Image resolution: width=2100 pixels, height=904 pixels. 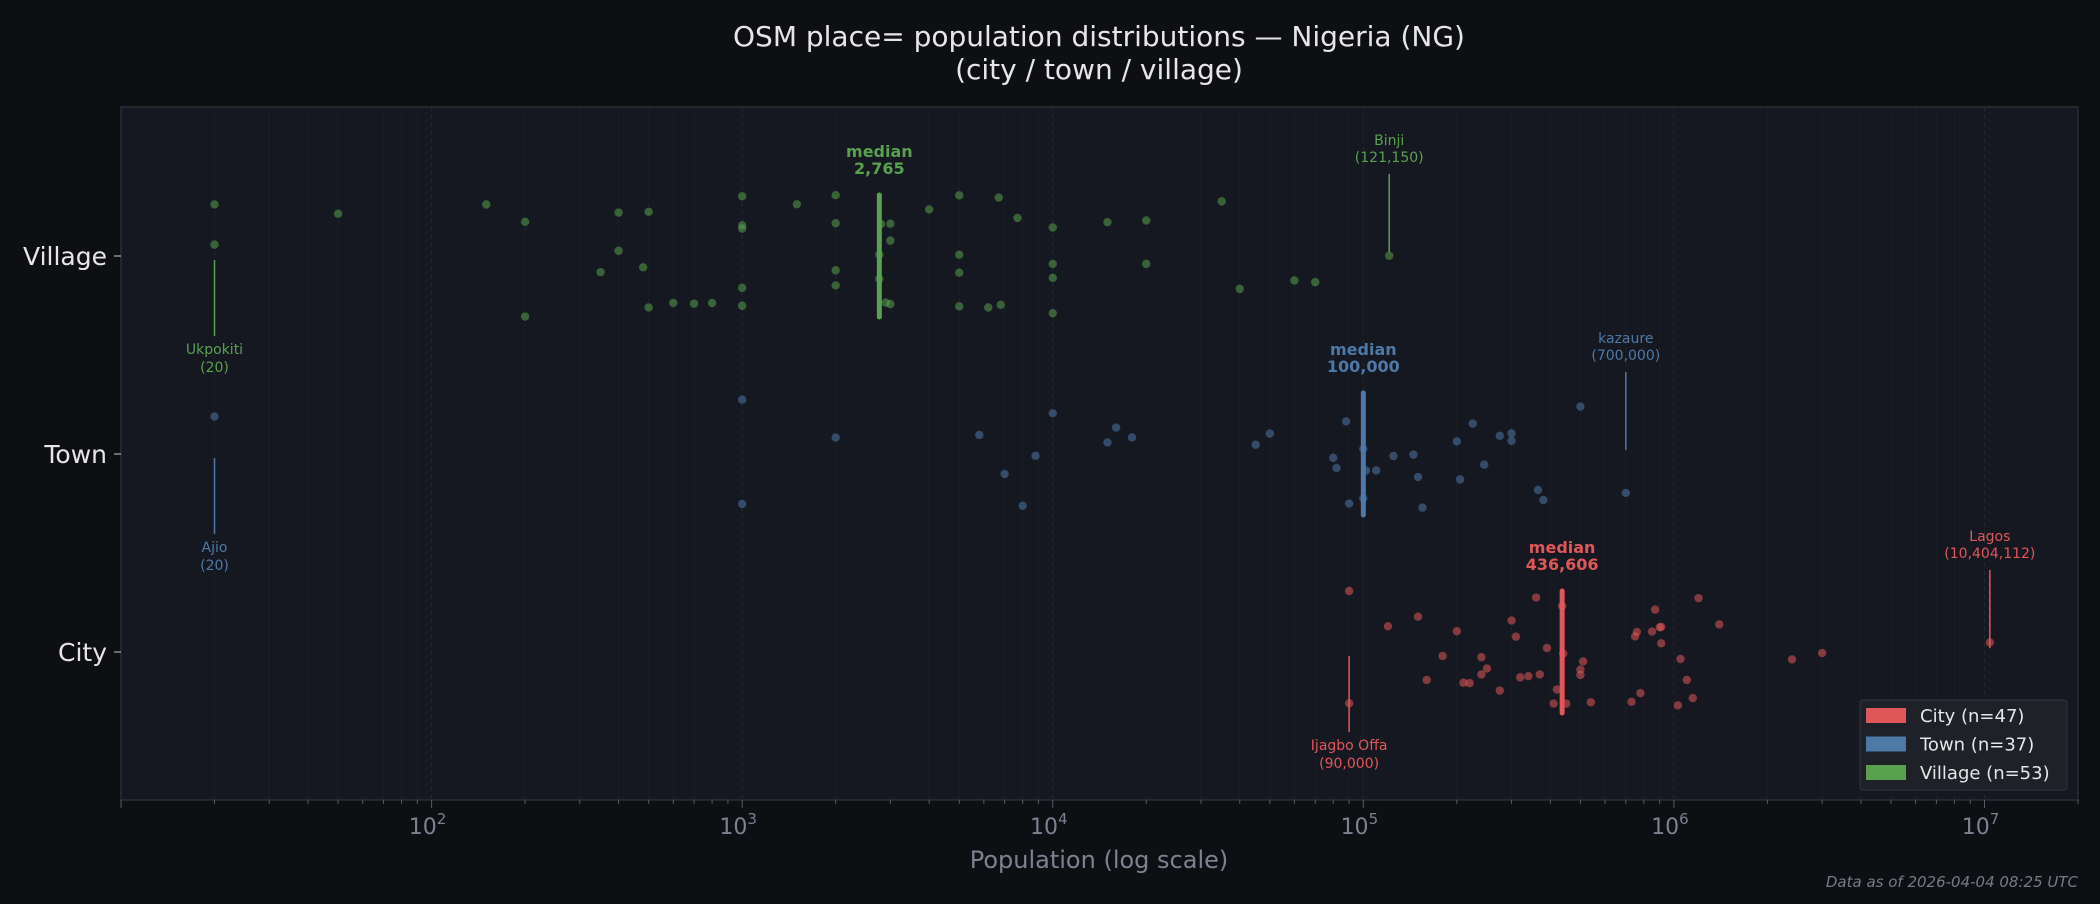 What do you see at coordinates (1976, 745) in the screenshot?
I see `town-legend-label: Town (n=37)` at bounding box center [1976, 745].